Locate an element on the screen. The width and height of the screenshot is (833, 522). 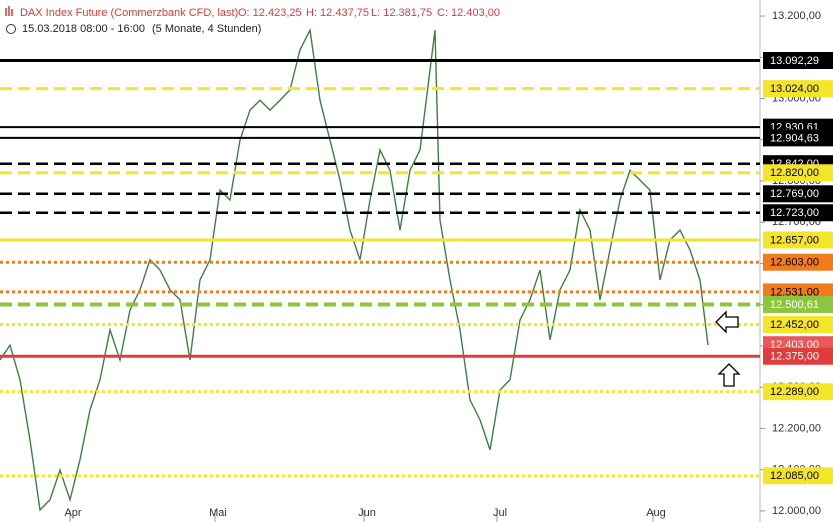
chart-icon is located at coordinates (9, 11).